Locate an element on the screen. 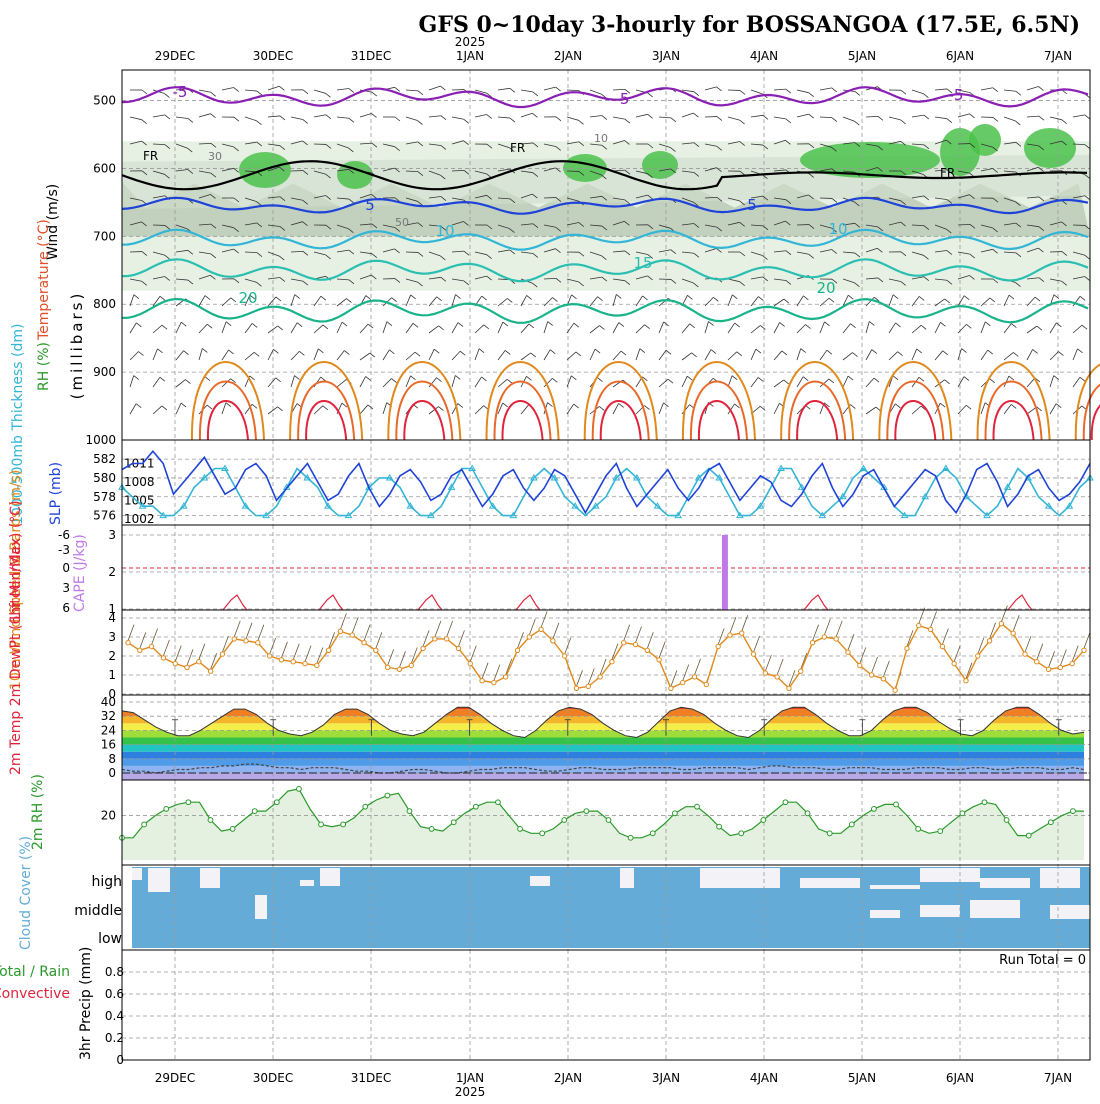 Image resolution: width=1100 pixels, height=1104 pixels. thickness-tick: 582 is located at coordinates (104, 459).